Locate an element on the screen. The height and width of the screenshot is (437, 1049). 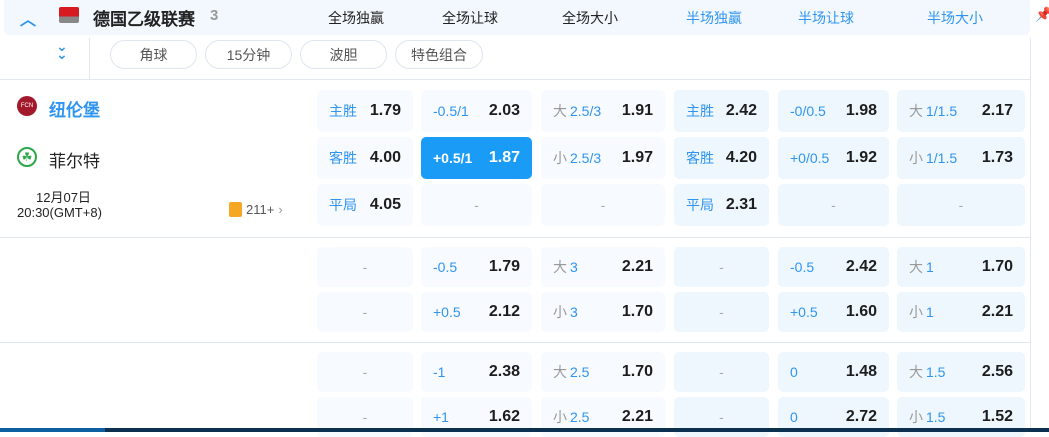
odds-cell: 大 1/1.5 2.17 is located at coordinates (961, 111).